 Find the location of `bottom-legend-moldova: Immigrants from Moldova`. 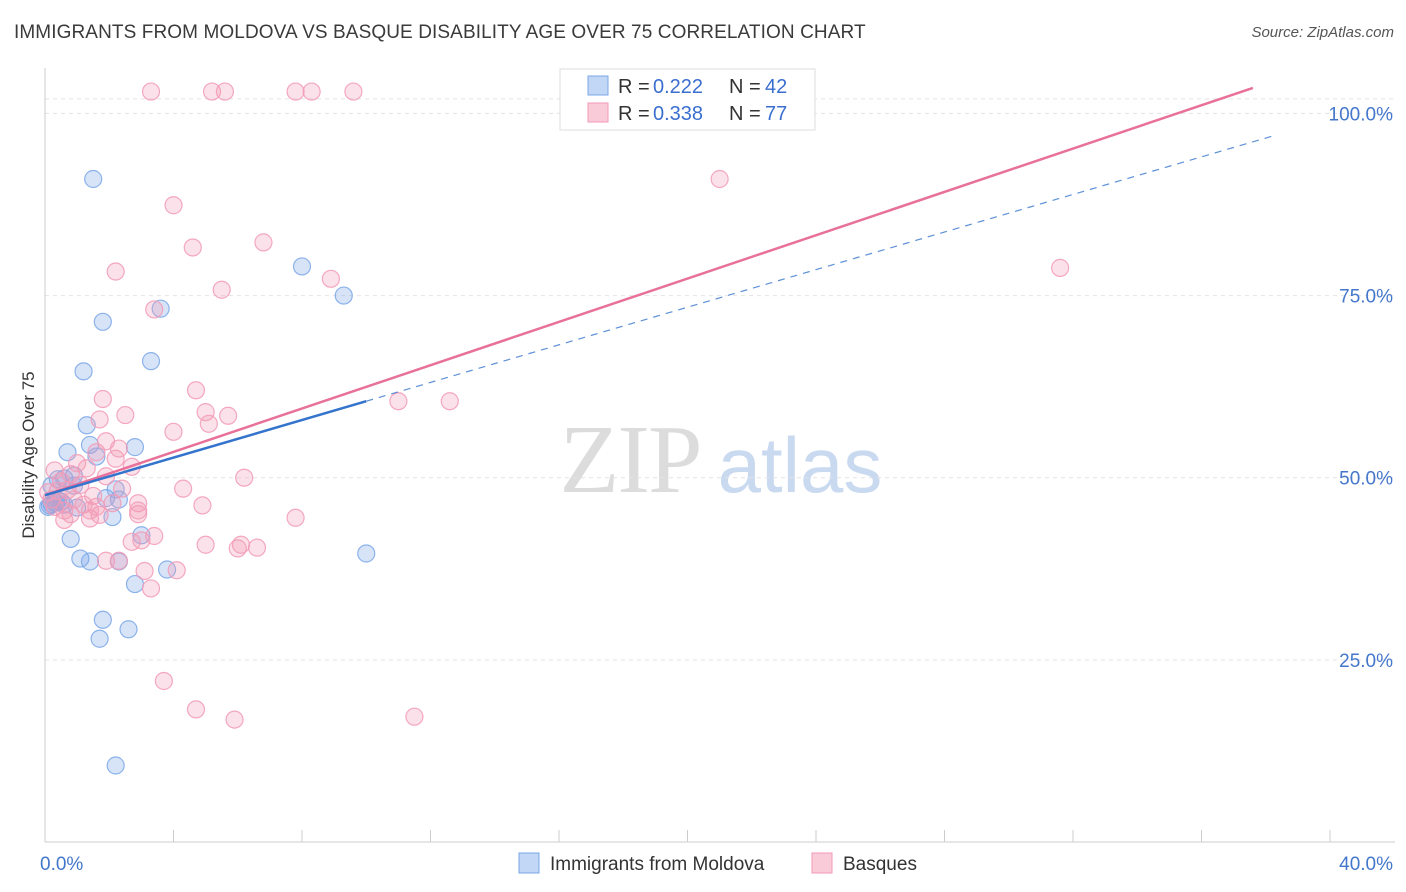

bottom-legend-moldova: Immigrants from Moldova is located at coordinates (657, 864).